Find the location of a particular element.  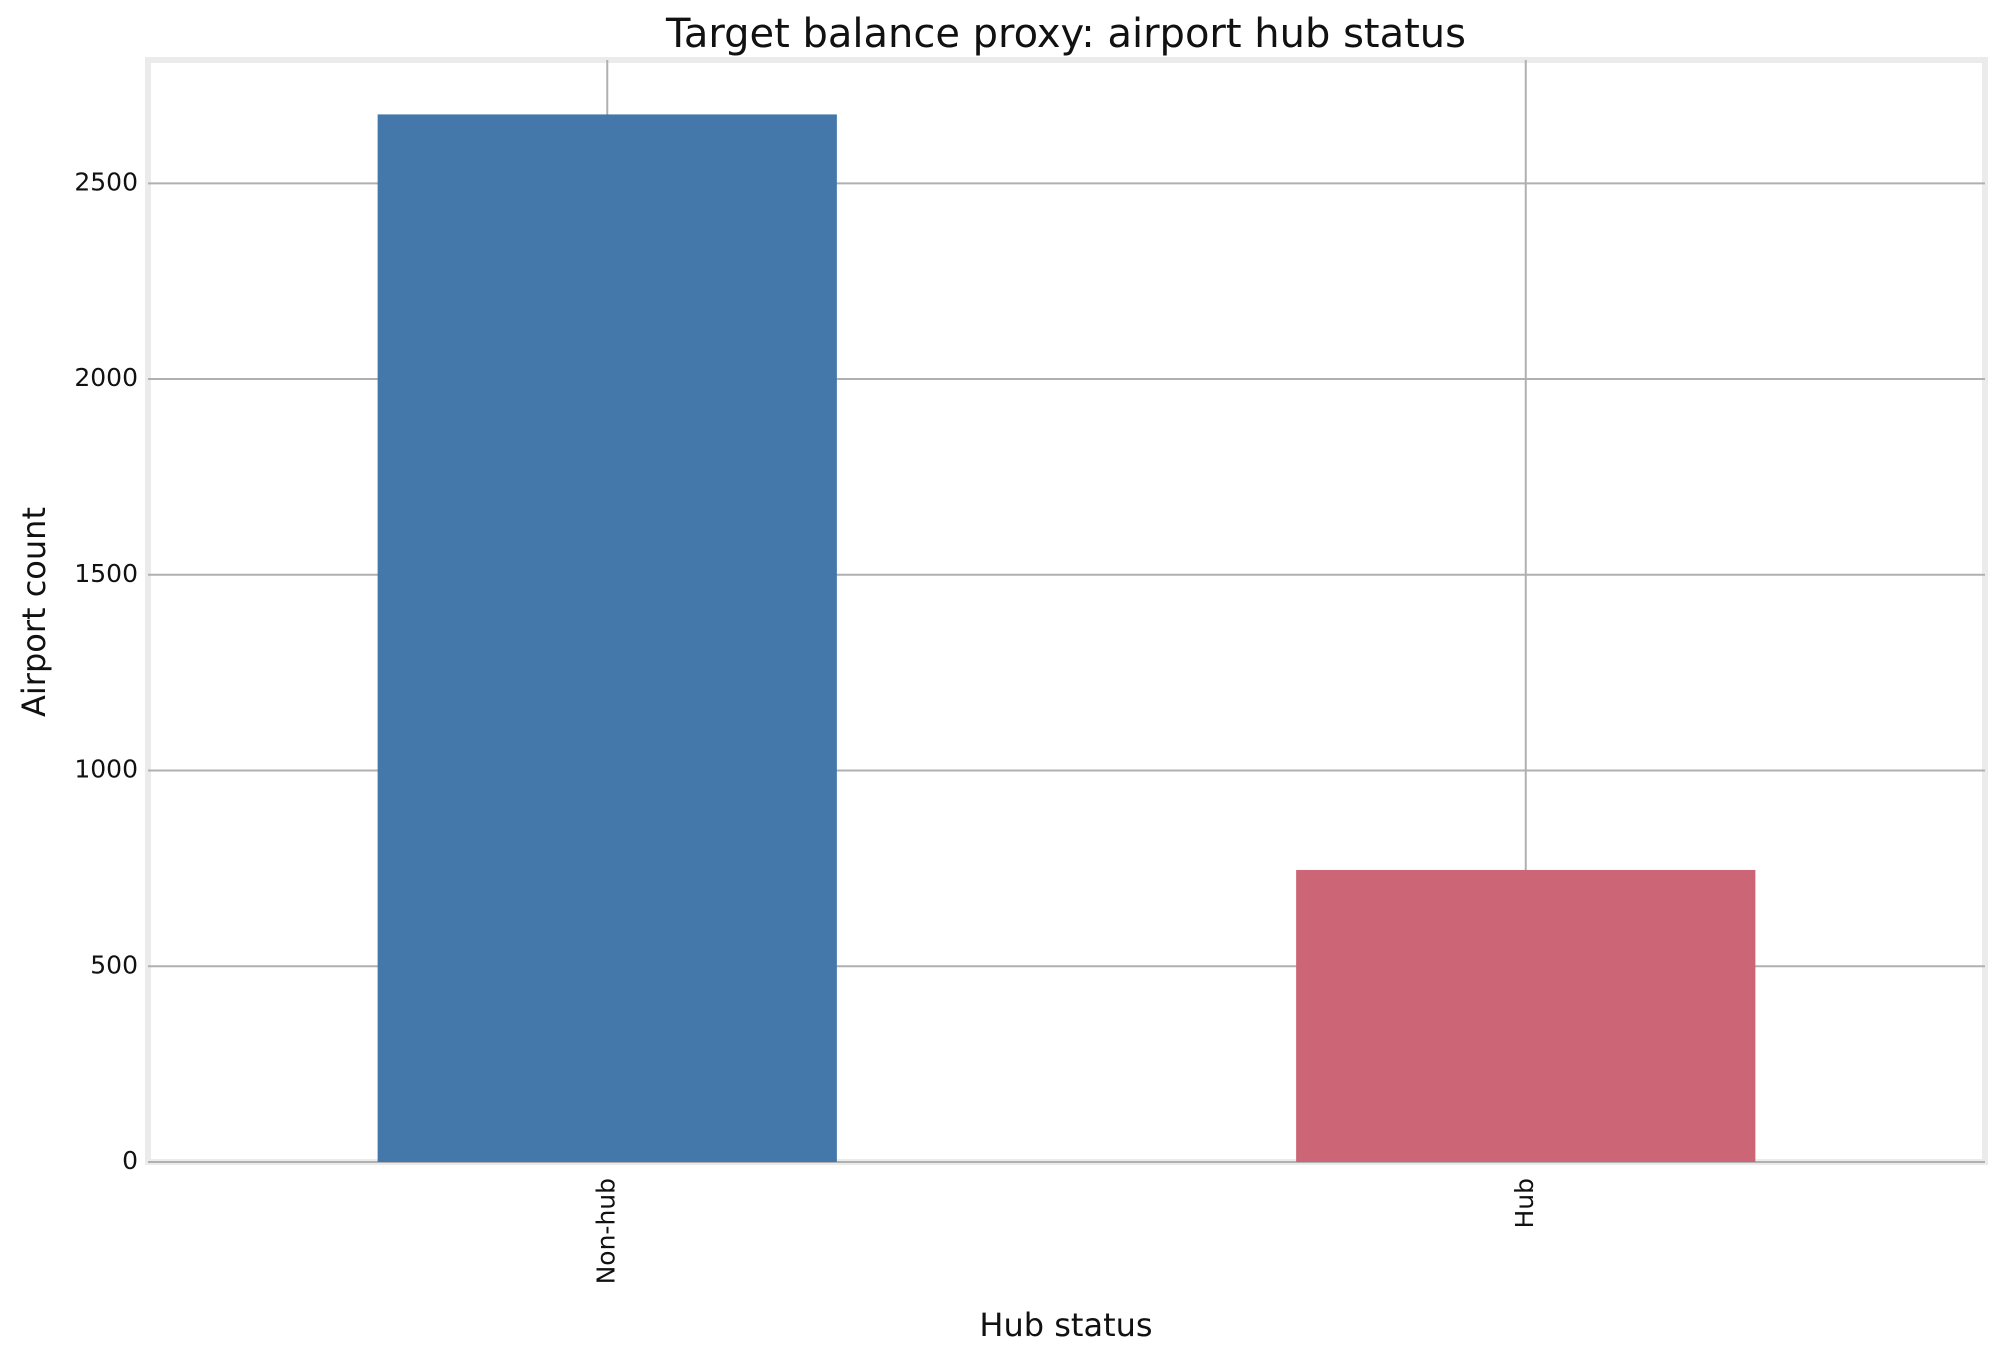

y-tick-label: 500 is located at coordinates (114, 964).